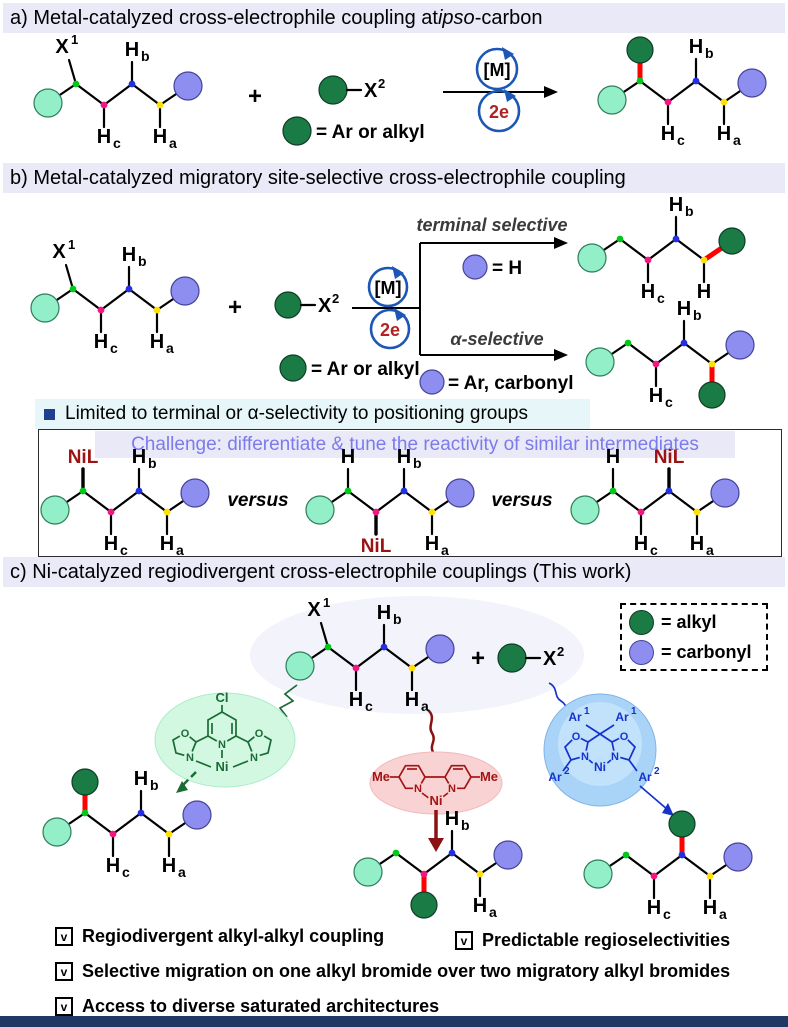 The width and height of the screenshot is (788, 1027). I want to click on bullet-regiodivergent: v Regiodivergent alkyl-alkyl coupling, so click(219, 936).